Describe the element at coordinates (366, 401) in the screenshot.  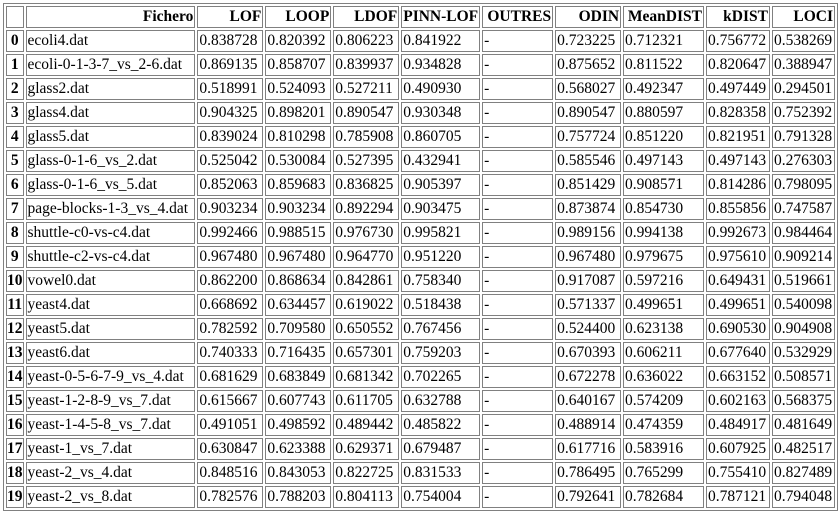
I see `cell-ldof: 0.611705` at that location.